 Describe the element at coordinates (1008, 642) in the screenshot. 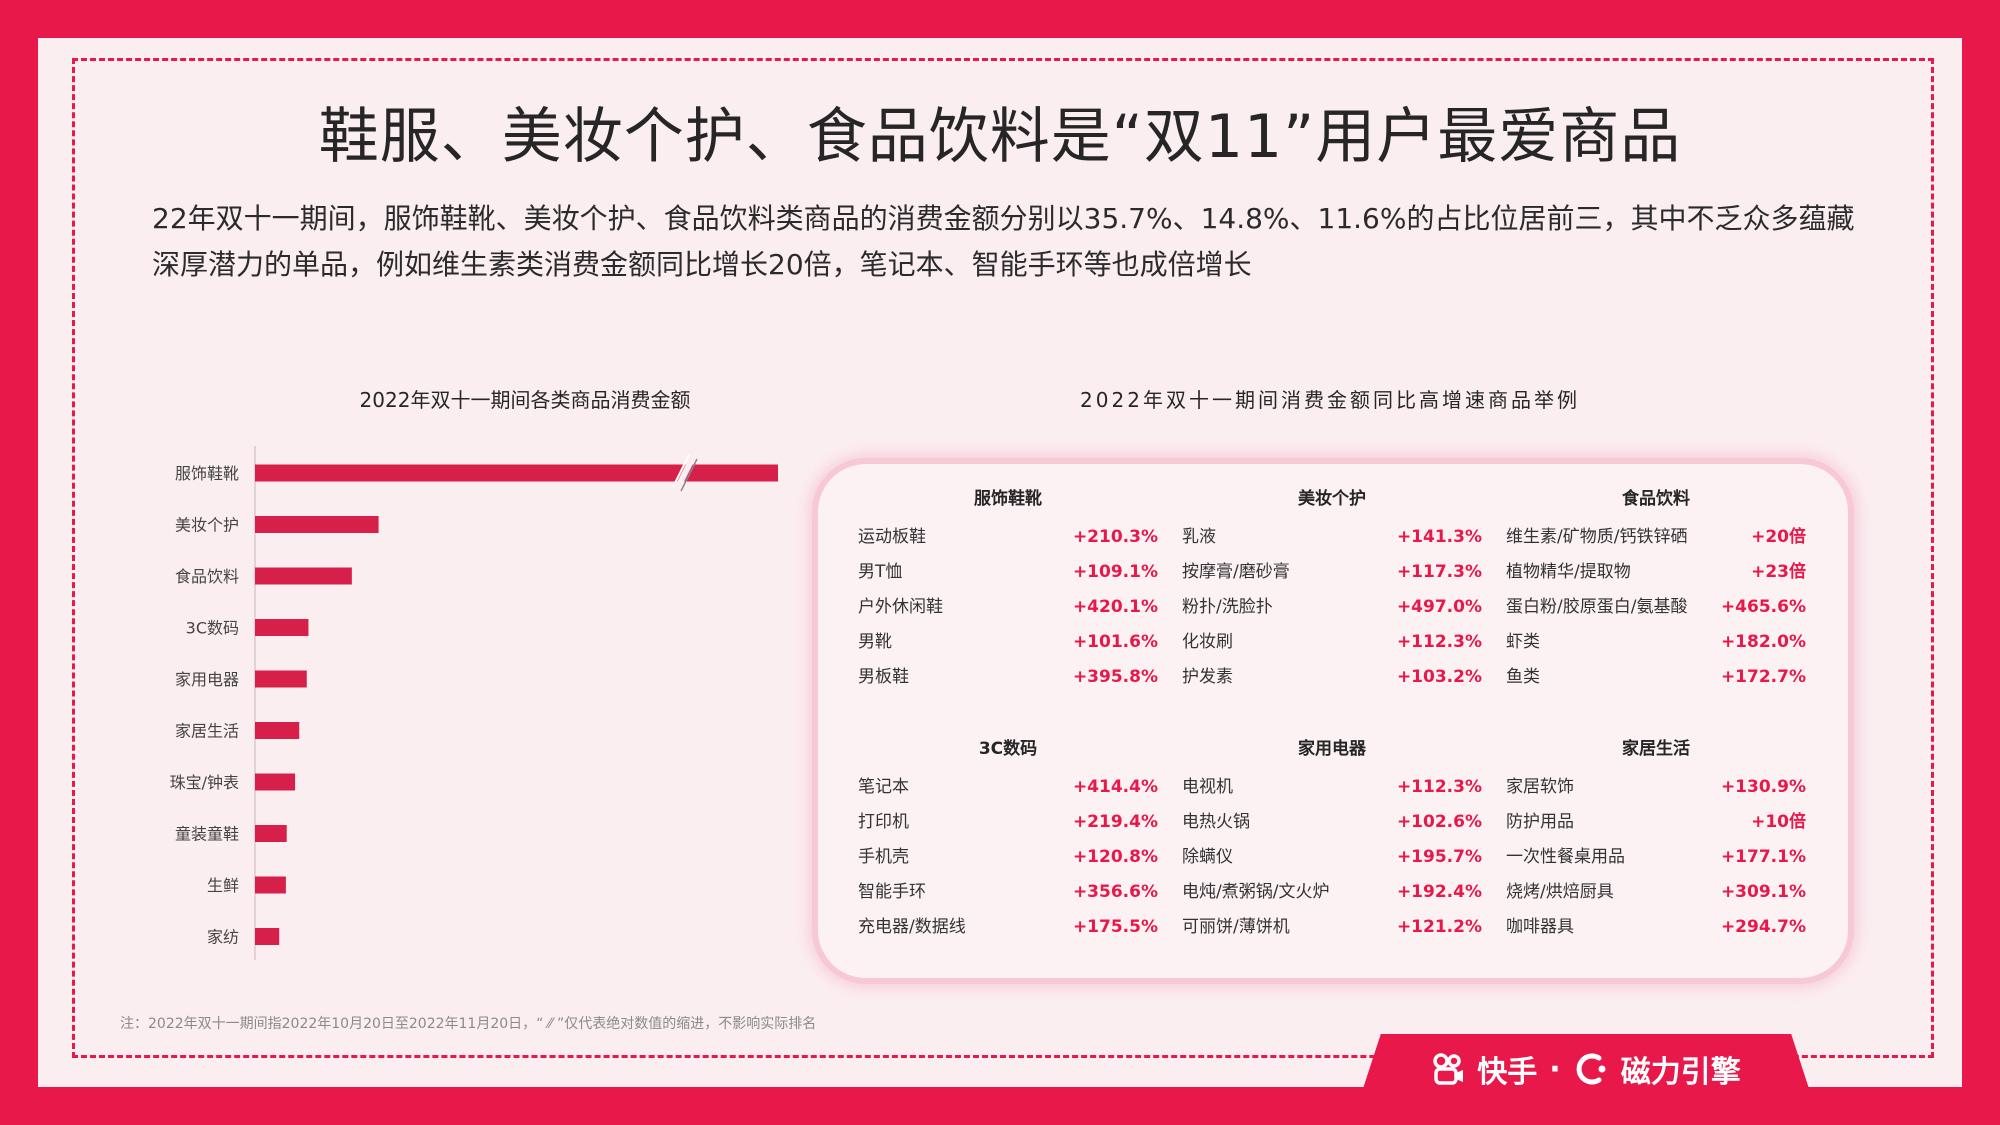

I see `growth-row: 男靴 +101.6%` at that location.